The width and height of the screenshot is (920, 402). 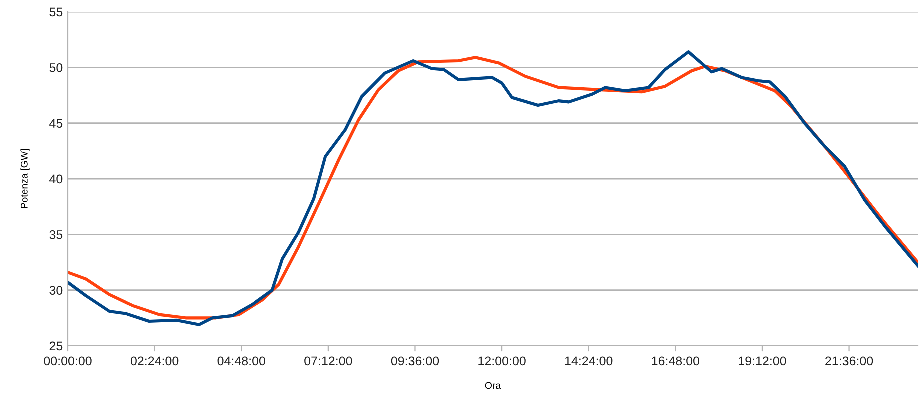 What do you see at coordinates (502, 361) in the screenshot?
I see `x-tick-label: 12:00:00` at bounding box center [502, 361].